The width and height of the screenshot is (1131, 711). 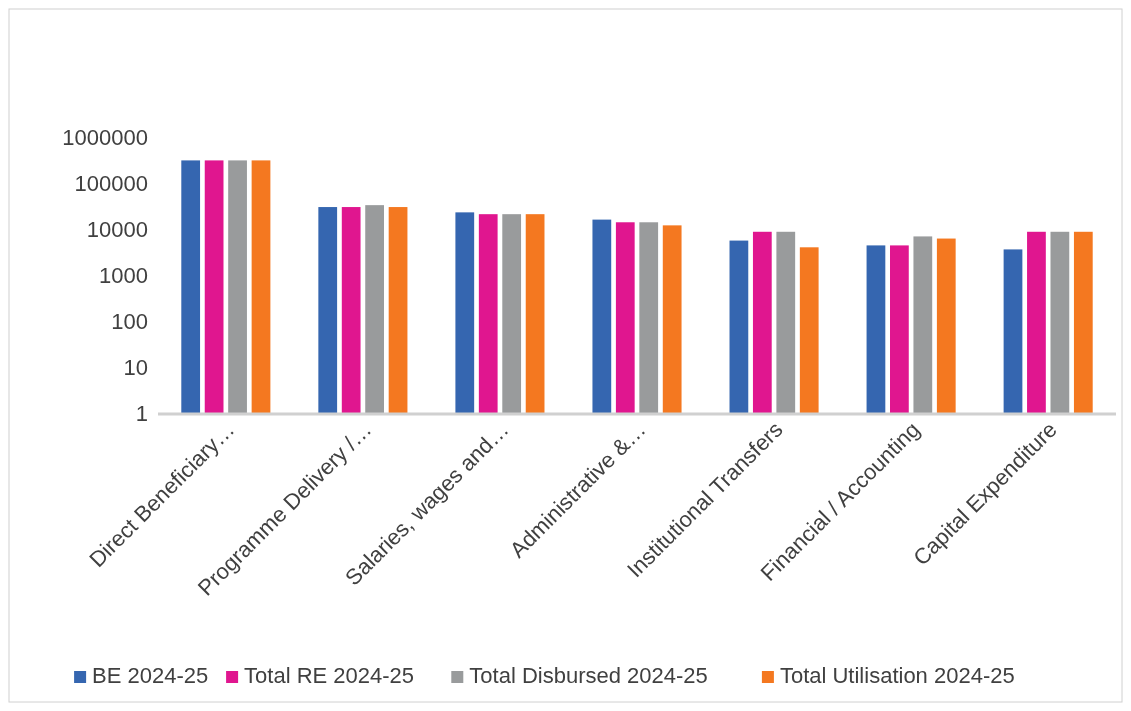 What do you see at coordinates (135, 367) in the screenshot?
I see `y-tick-label: 10` at bounding box center [135, 367].